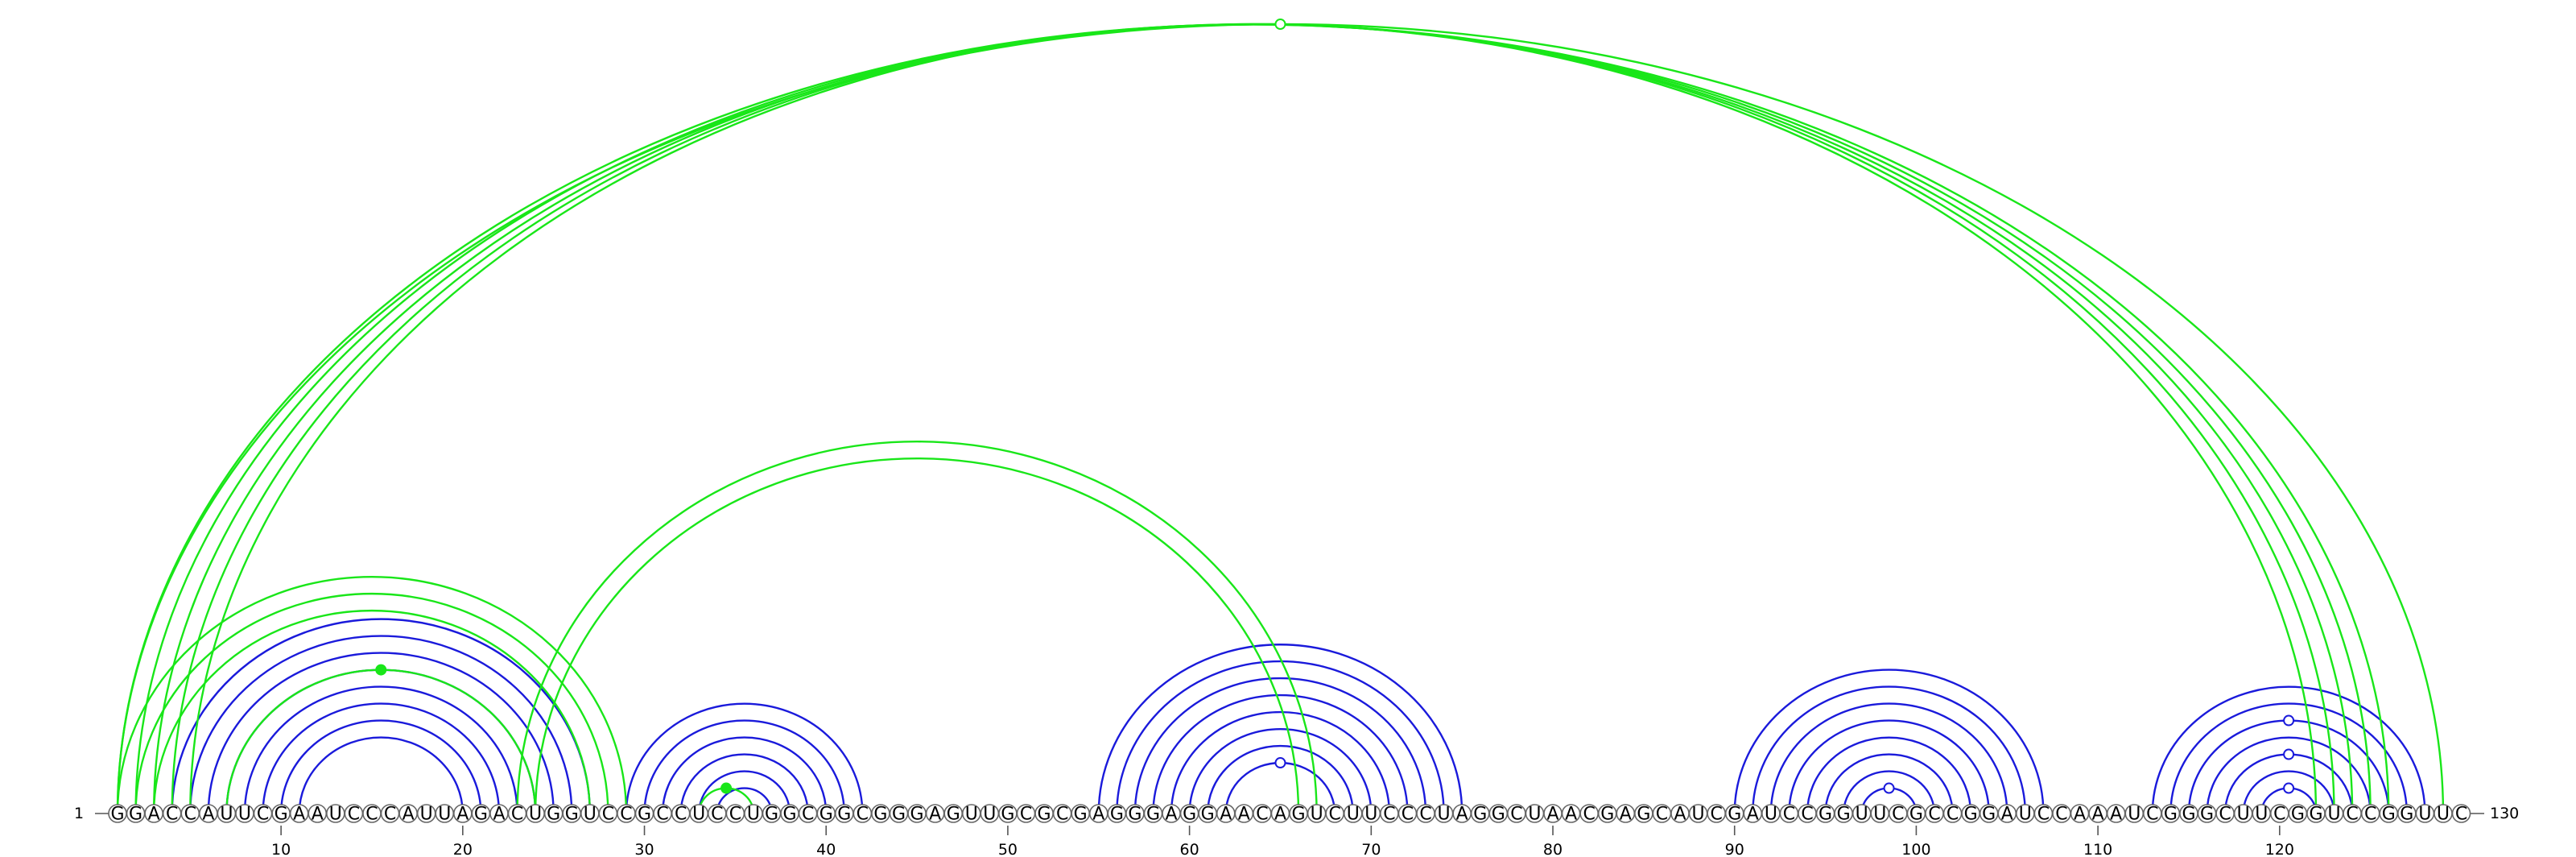 The image size is (2576, 857). I want to click on nucleotide-circle, so click(2461, 813).